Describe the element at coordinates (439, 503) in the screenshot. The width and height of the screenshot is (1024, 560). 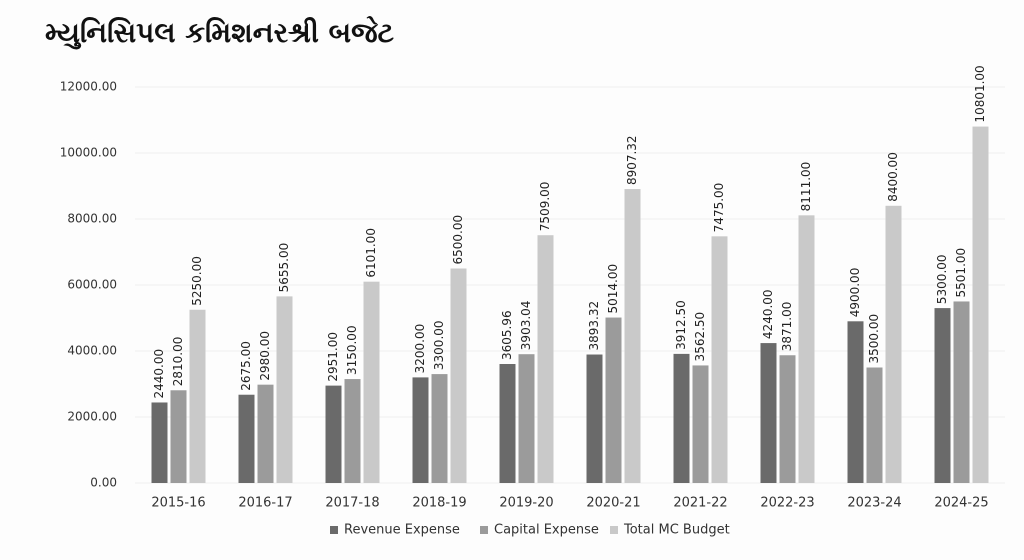
I see `x-tick-label: 2018-19` at that location.